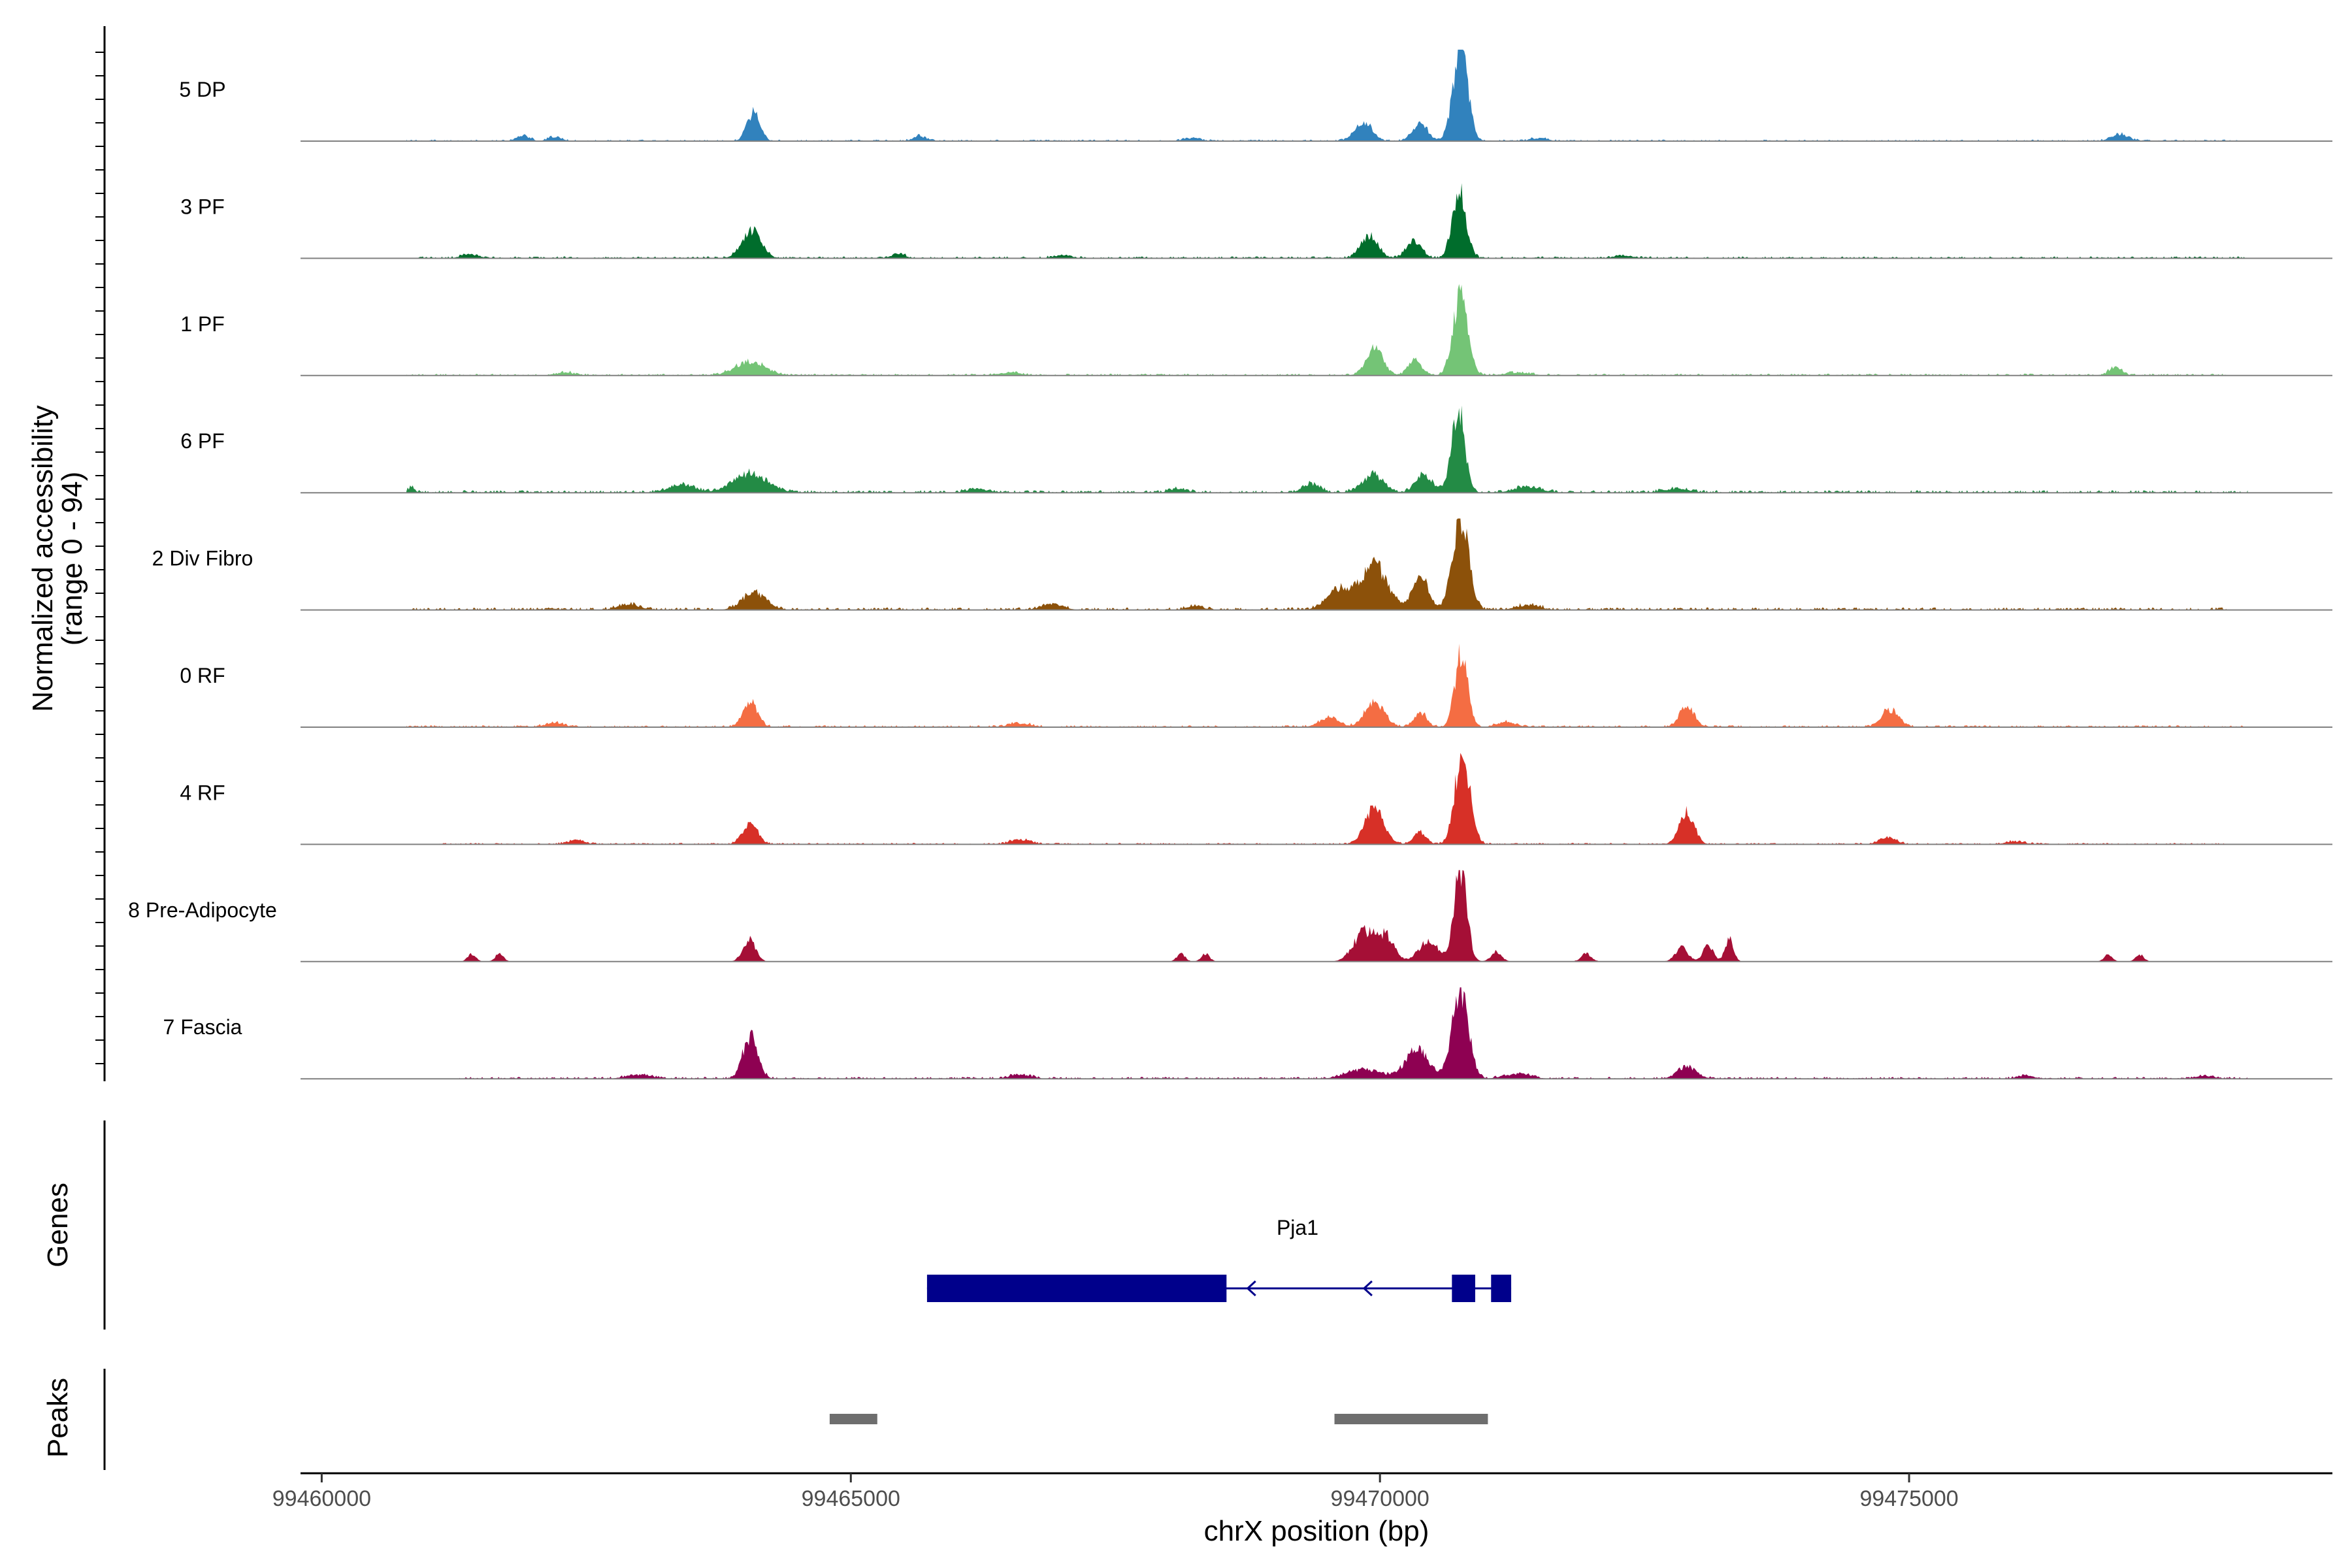 Image resolution: width=2352 pixels, height=1568 pixels. I want to click on track-label: 1 PF, so click(202, 324).